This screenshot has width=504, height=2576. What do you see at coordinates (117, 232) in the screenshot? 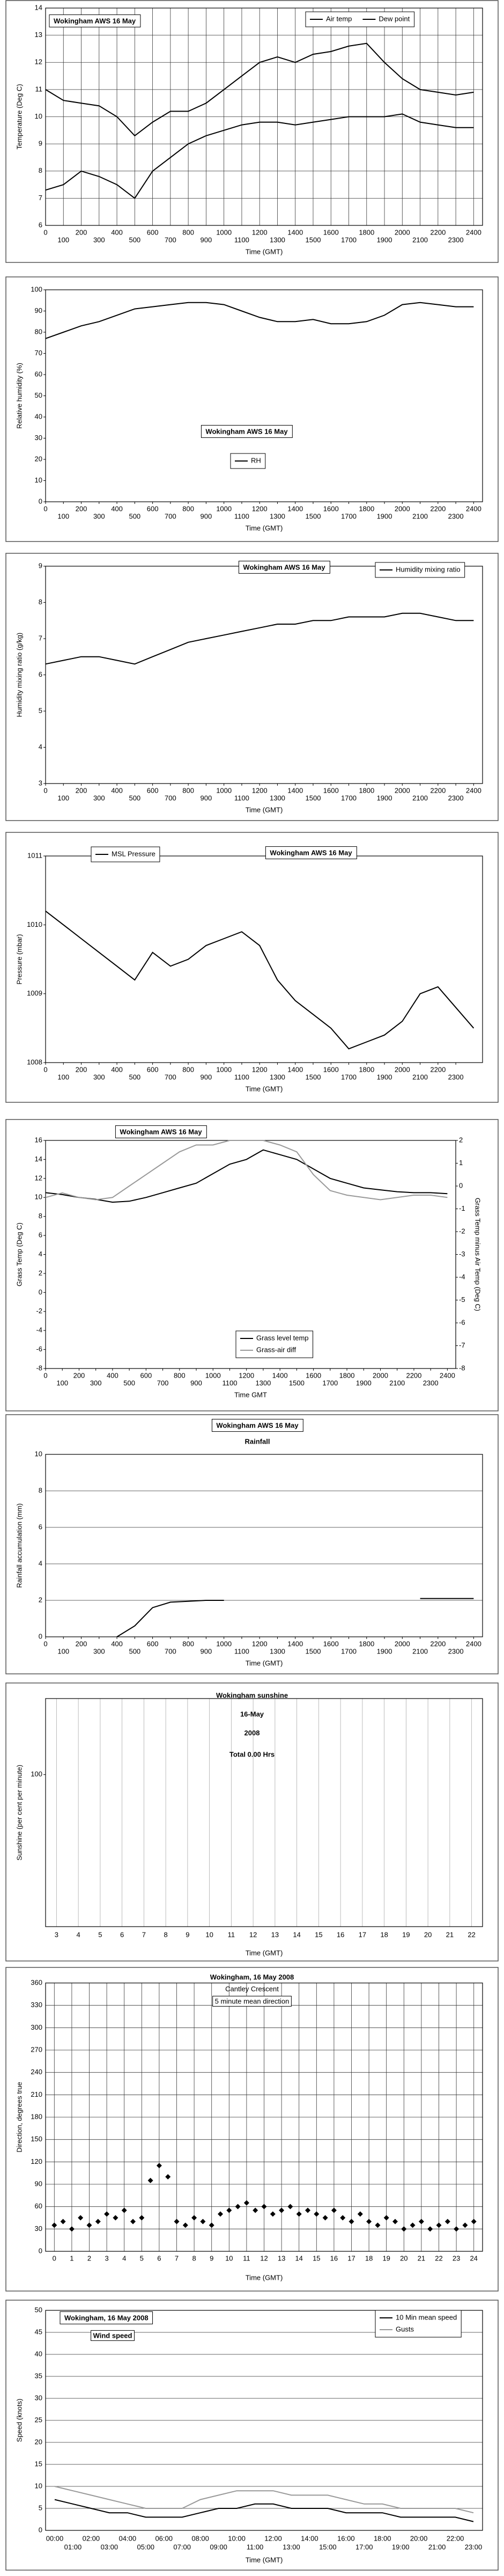
I see `x-tick-label: 400` at bounding box center [117, 232].